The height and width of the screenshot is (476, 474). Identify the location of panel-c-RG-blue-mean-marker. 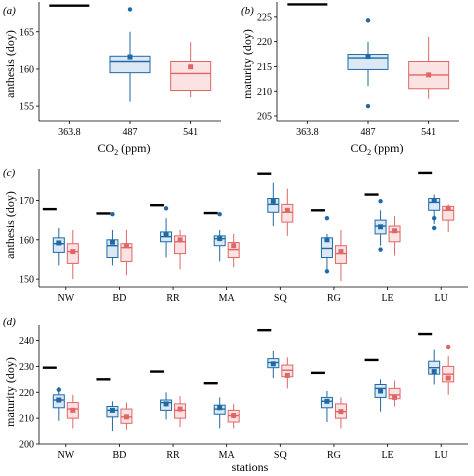
(327, 240).